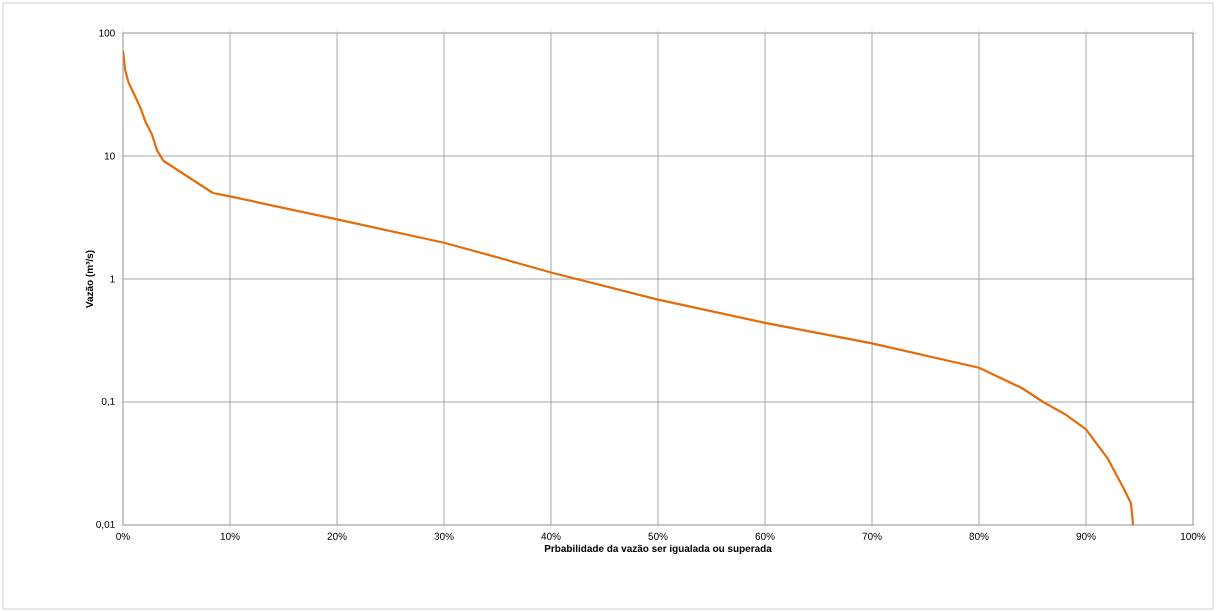 The height and width of the screenshot is (612, 1216). Describe the element at coordinates (765, 536) in the screenshot. I see `x-tick-label: 60%` at that location.